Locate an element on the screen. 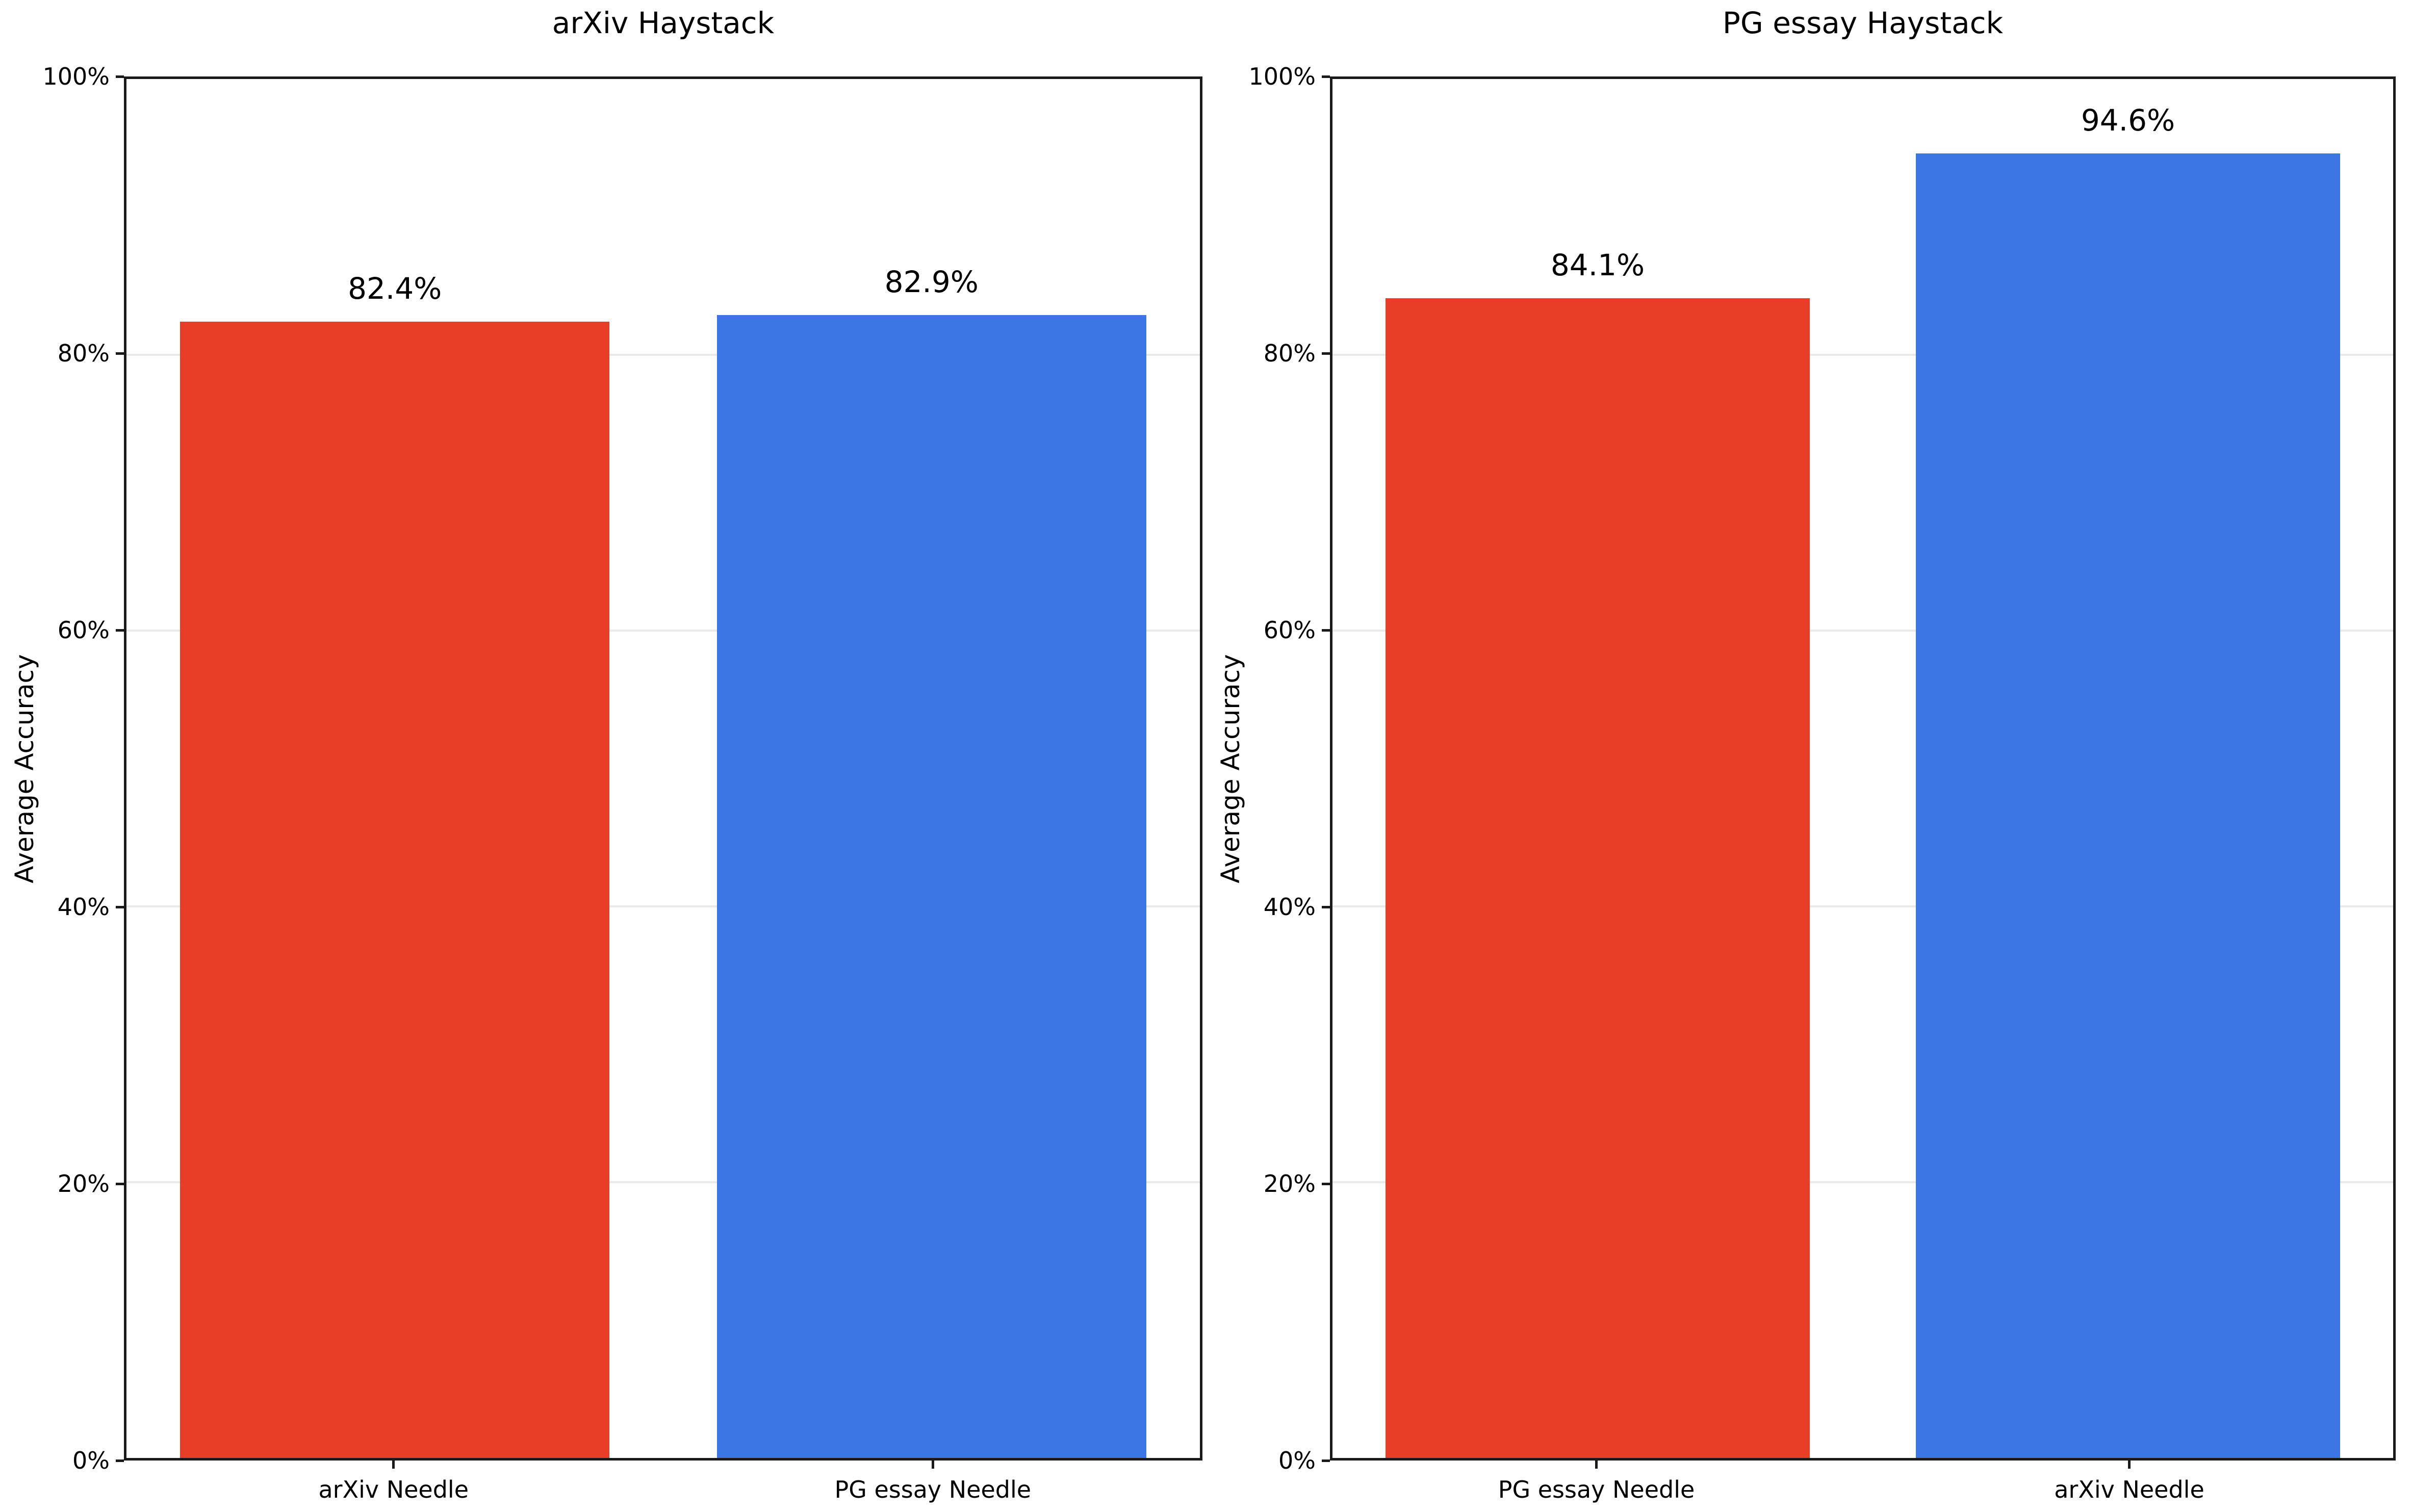  bar-value-label: 94.6% is located at coordinates (2128, 120).